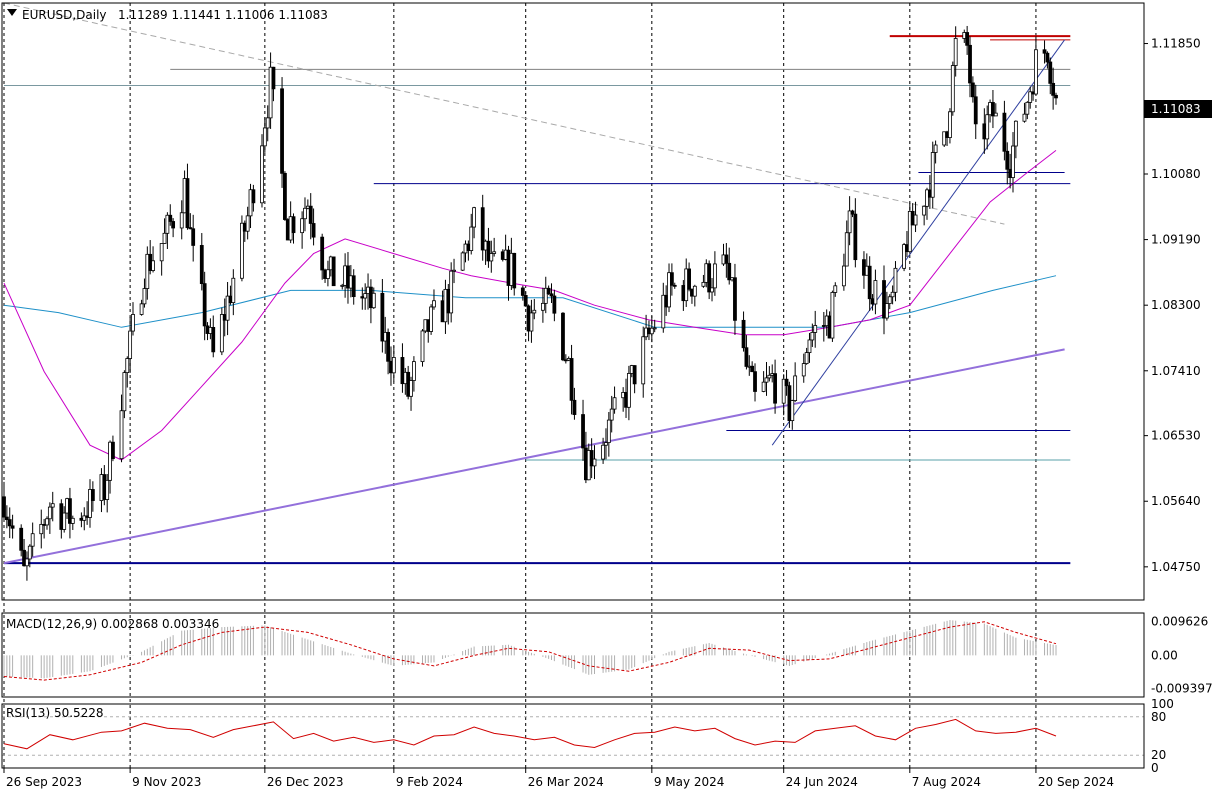 The height and width of the screenshot is (795, 1216). I want to click on collapse-triangle-icon, so click(12, 12).